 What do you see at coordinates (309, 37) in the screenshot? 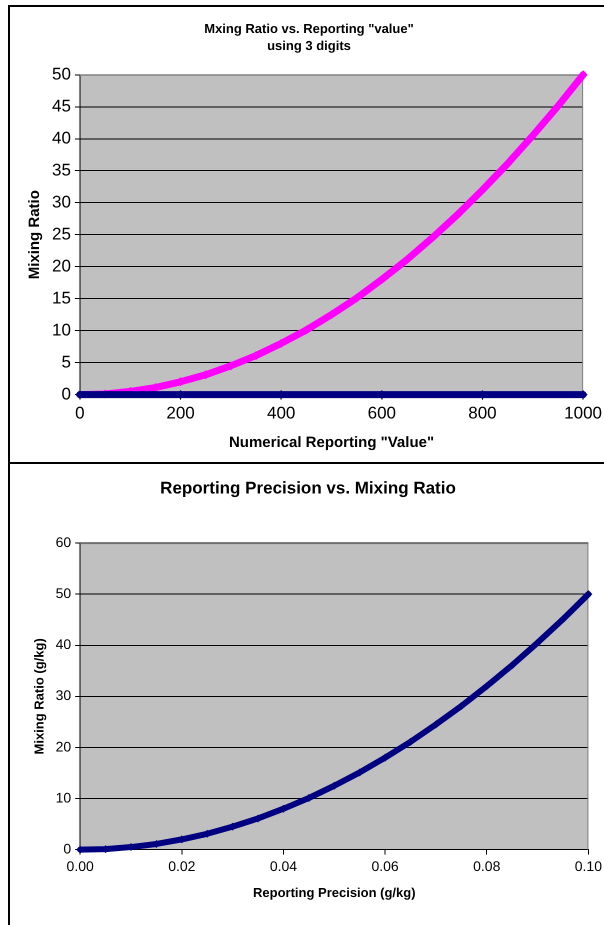
I see `chart-title: Mxing Ratio vs. Reporting "value" using 3 digits` at bounding box center [309, 37].